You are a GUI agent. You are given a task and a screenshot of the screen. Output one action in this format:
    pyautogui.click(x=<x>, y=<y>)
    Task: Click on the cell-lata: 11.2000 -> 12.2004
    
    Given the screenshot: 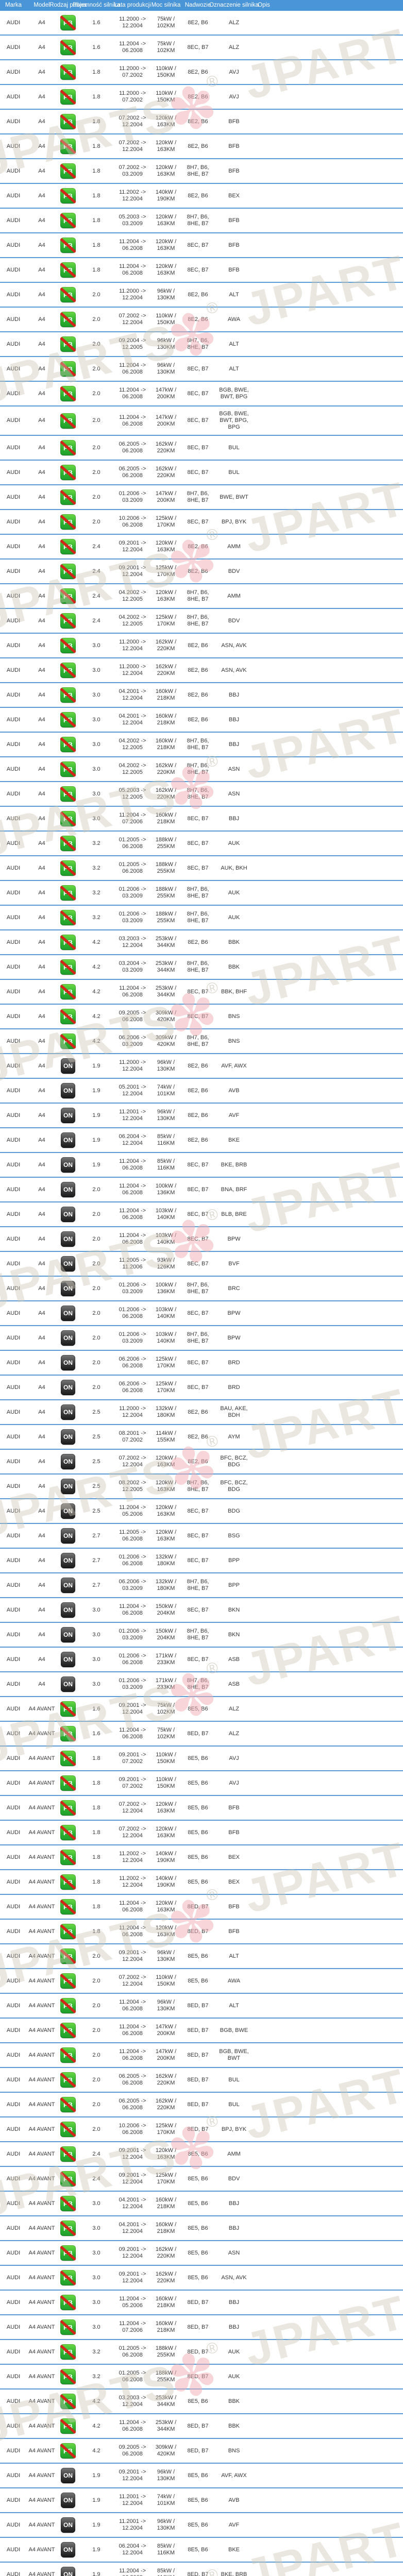 What is the action you would take?
    pyautogui.click(x=132, y=670)
    